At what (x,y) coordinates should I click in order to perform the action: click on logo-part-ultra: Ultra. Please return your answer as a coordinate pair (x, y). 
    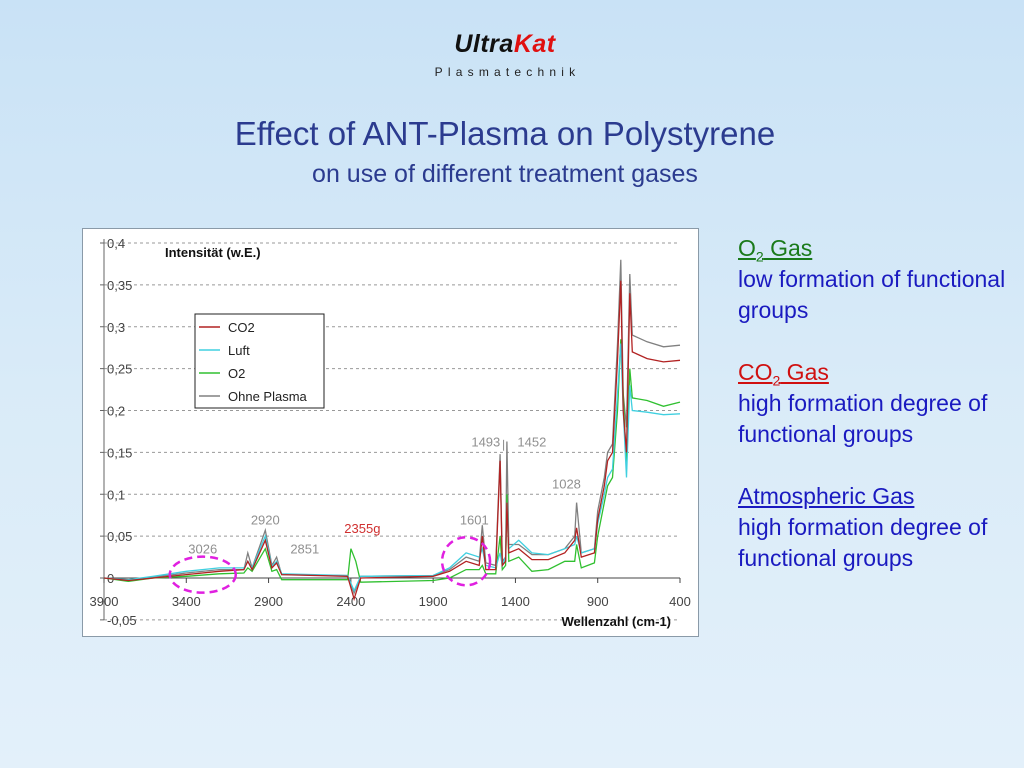
    Looking at the image, I should click on (484, 44).